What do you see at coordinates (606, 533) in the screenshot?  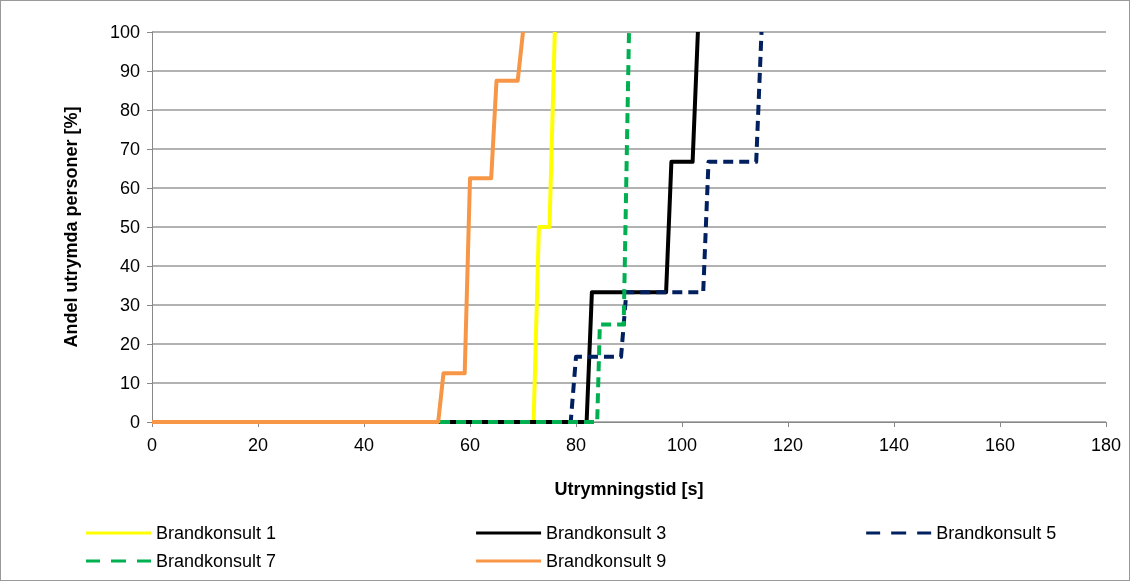 I see `legend-label: Brandkonsult 3` at bounding box center [606, 533].